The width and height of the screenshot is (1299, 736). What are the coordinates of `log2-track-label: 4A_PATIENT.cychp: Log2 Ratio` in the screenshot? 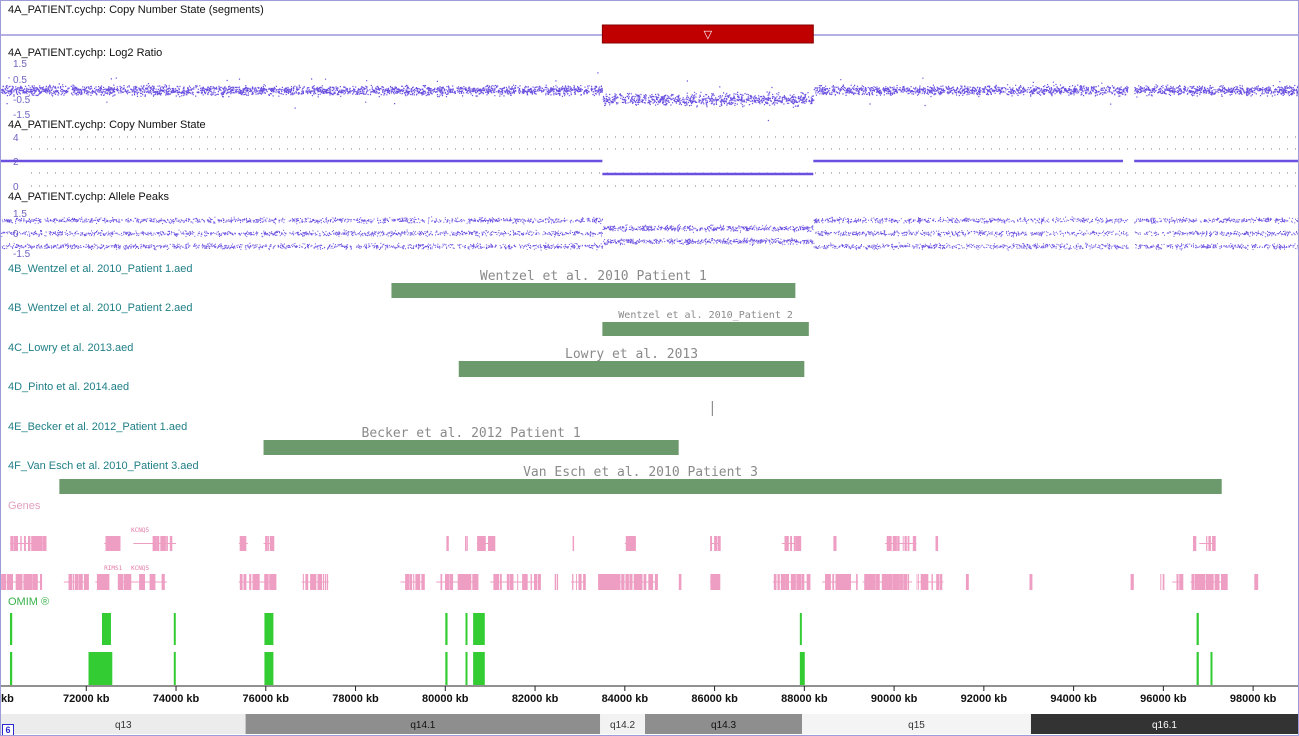 It's located at (85, 53).